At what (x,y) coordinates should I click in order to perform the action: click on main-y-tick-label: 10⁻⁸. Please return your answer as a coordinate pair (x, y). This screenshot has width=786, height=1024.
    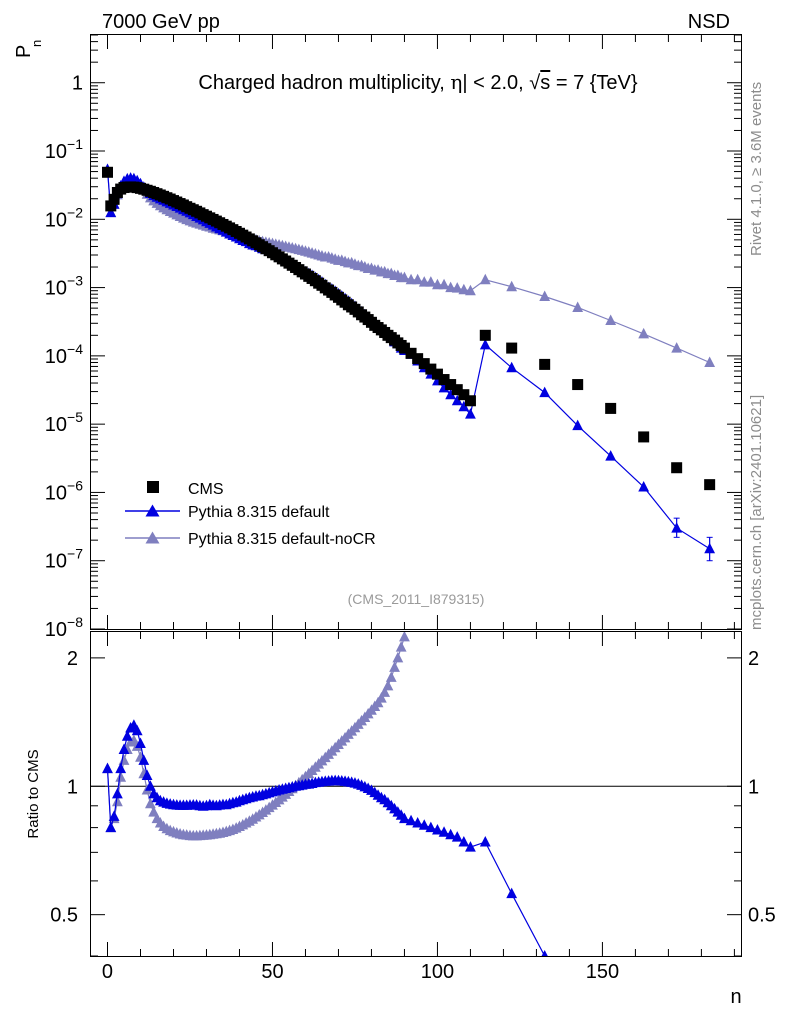
    Looking at the image, I should click on (64, 627).